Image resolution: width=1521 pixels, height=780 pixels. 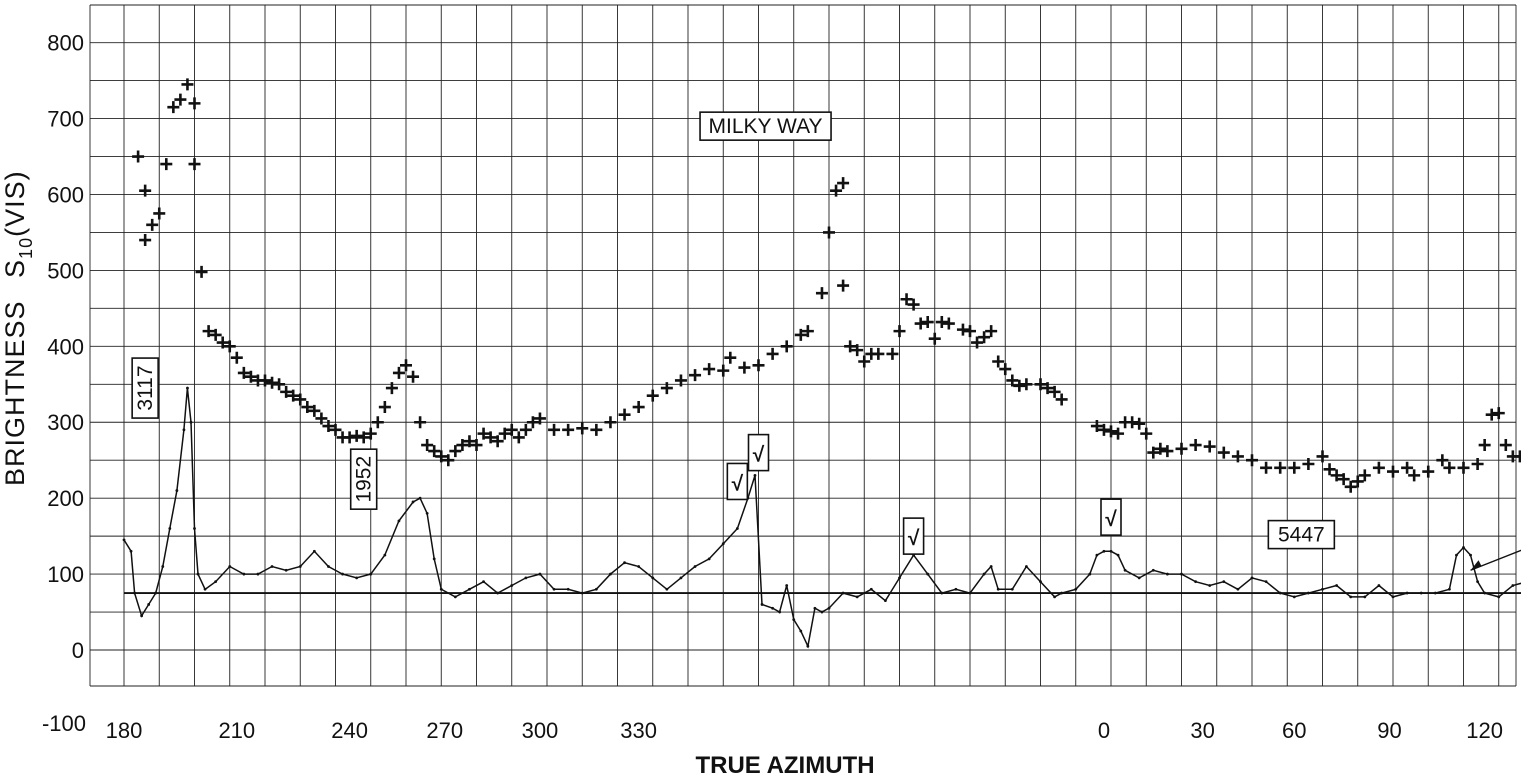 I want to click on x-tick-label: 30, so click(x=1202, y=730).